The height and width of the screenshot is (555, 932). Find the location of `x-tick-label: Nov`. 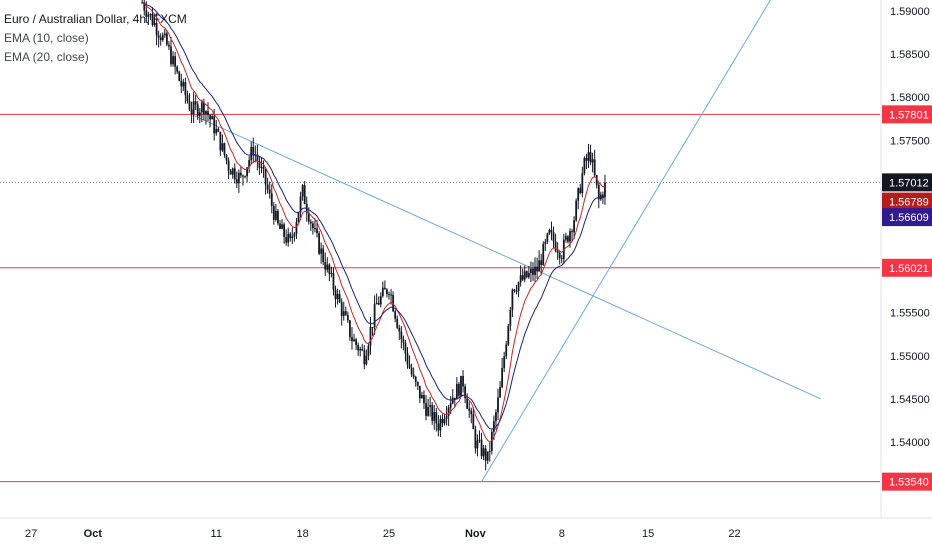

x-tick-label: Nov is located at coordinates (476, 534).